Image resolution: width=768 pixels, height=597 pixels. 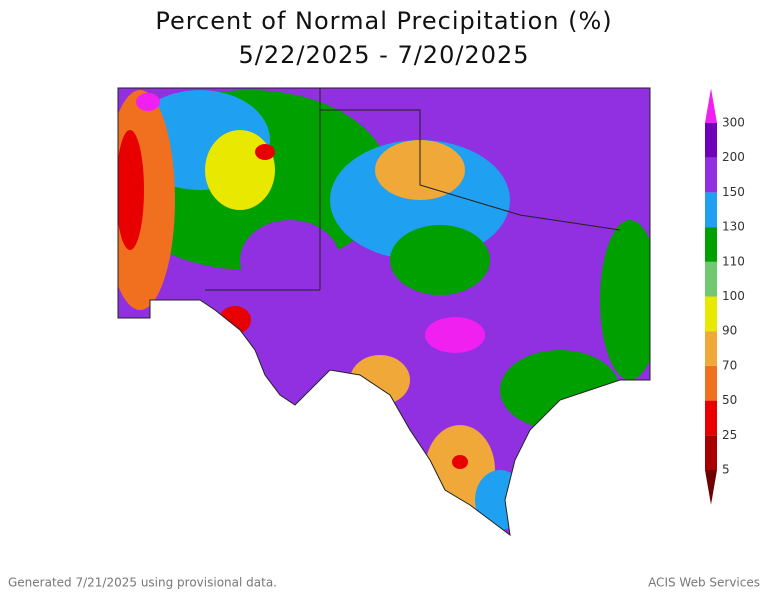 I want to click on colorbar-label: 100, so click(x=733, y=296).